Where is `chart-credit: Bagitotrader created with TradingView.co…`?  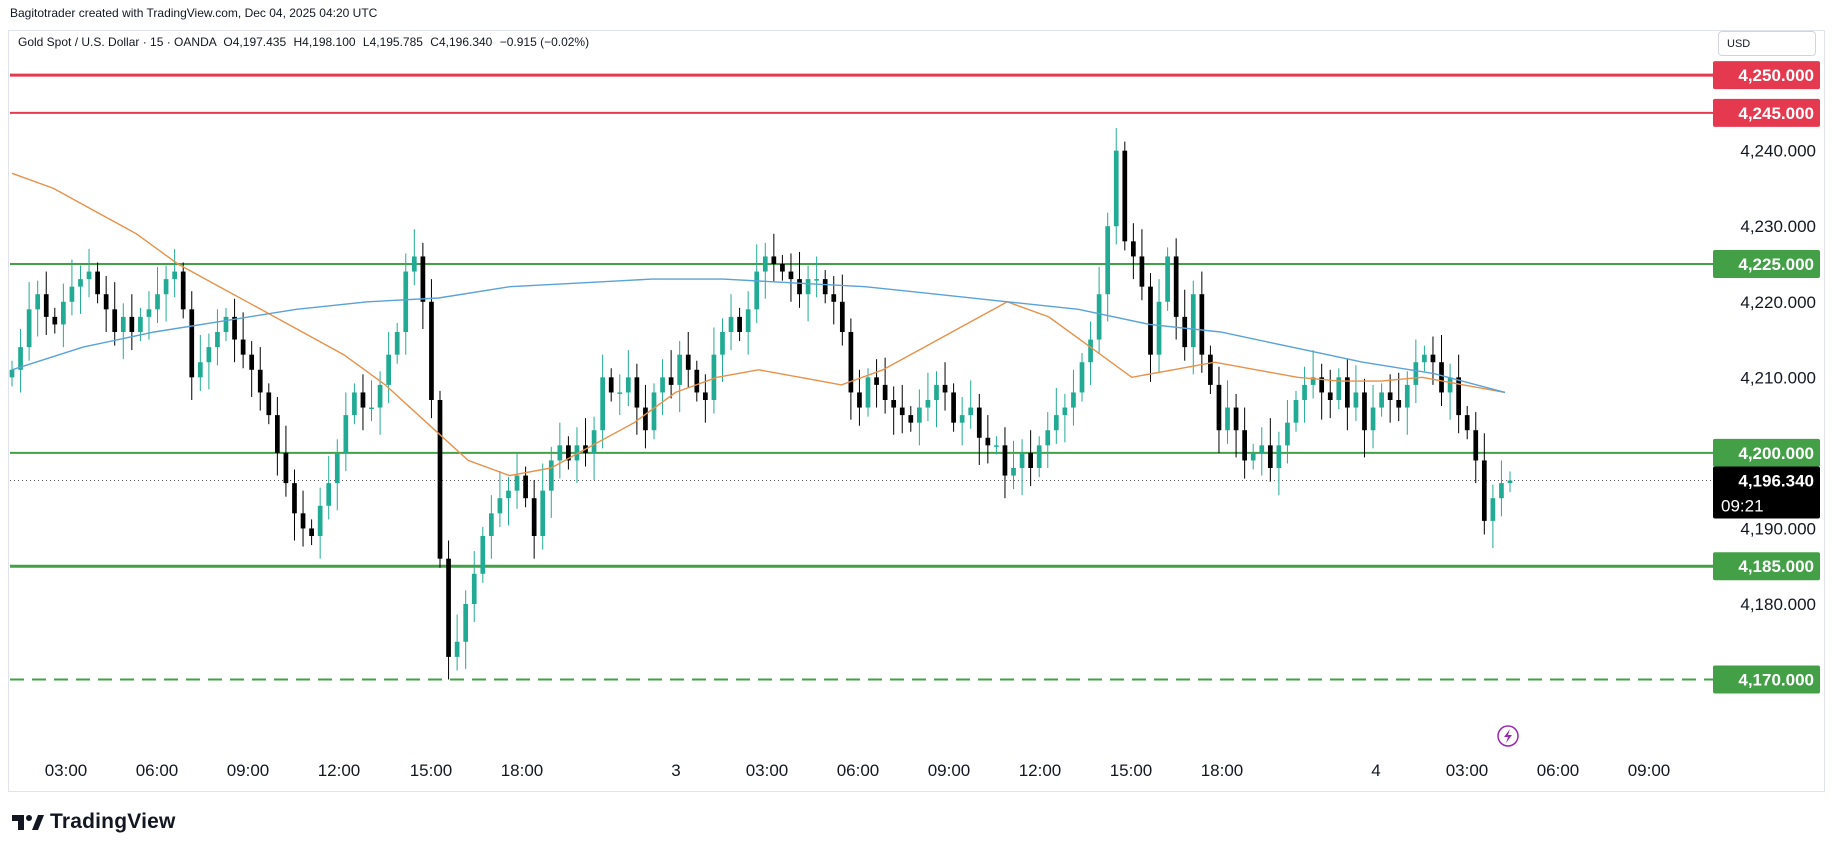
chart-credit: Bagitotrader created with TradingView.co… is located at coordinates (194, 13).